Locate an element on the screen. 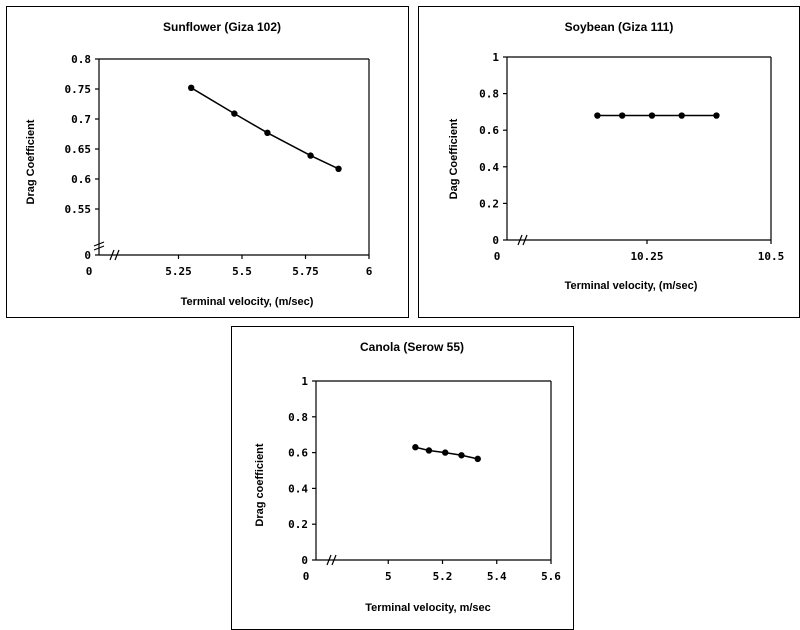  x-tick-label: 5.6 is located at coordinates (551, 576).